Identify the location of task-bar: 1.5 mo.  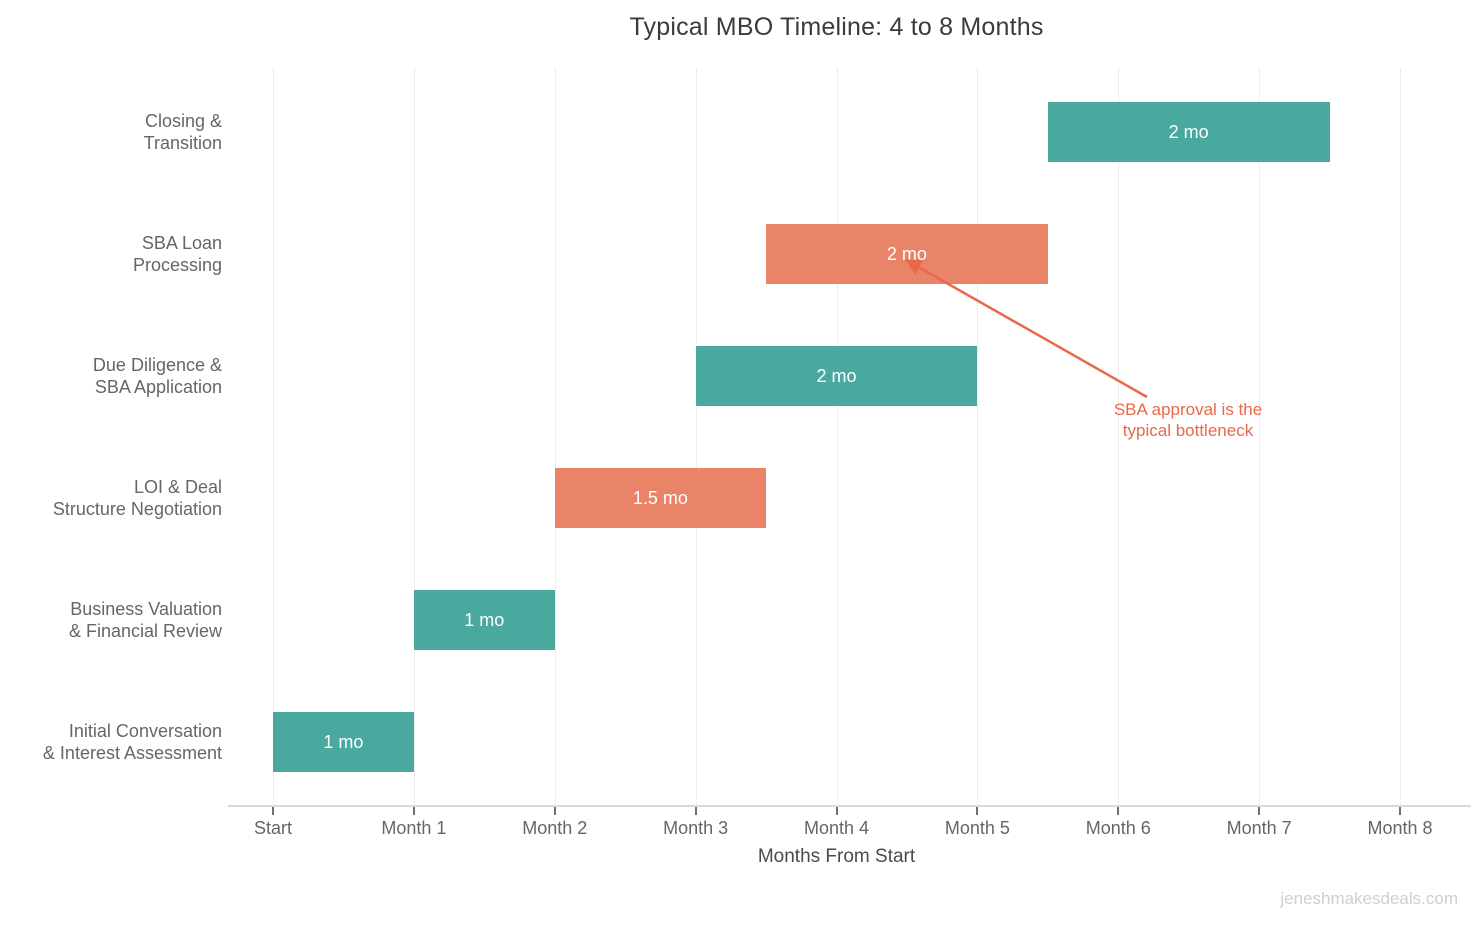
(660, 498).